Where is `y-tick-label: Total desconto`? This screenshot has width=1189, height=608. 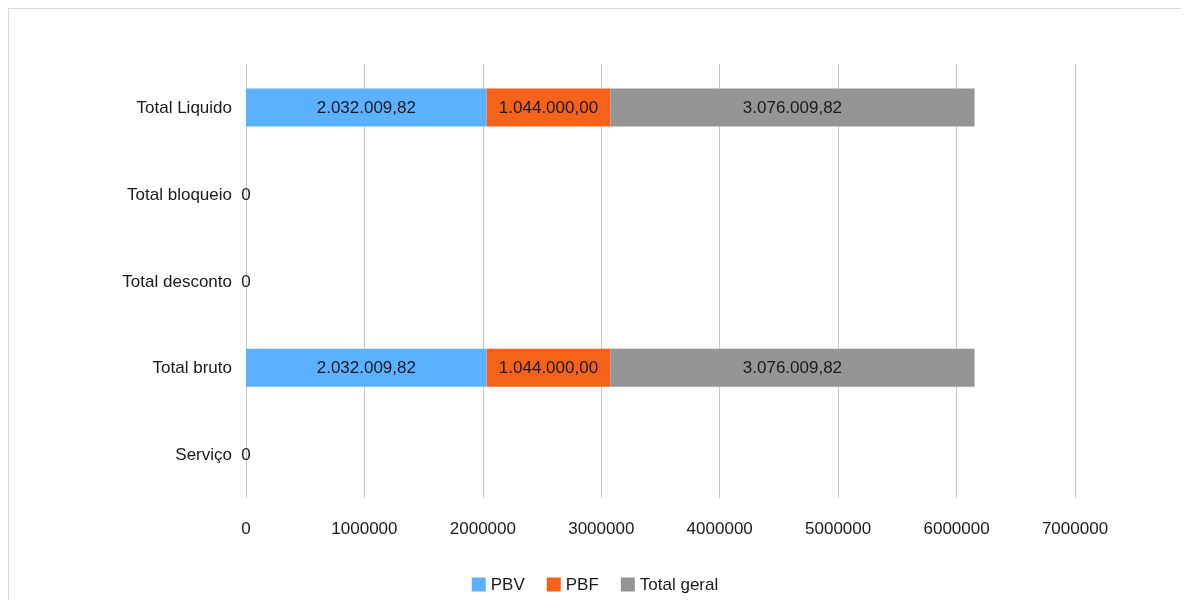
y-tick-label: Total desconto is located at coordinates (177, 281).